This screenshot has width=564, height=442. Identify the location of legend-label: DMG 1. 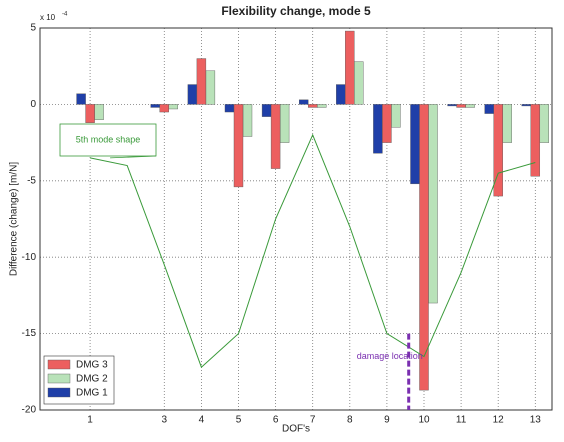
(92, 393).